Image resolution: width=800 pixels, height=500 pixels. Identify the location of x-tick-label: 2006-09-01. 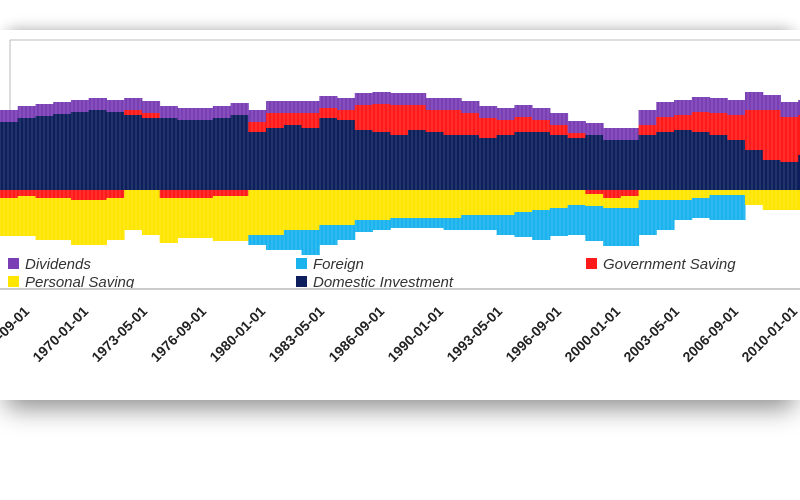
(710, 334).